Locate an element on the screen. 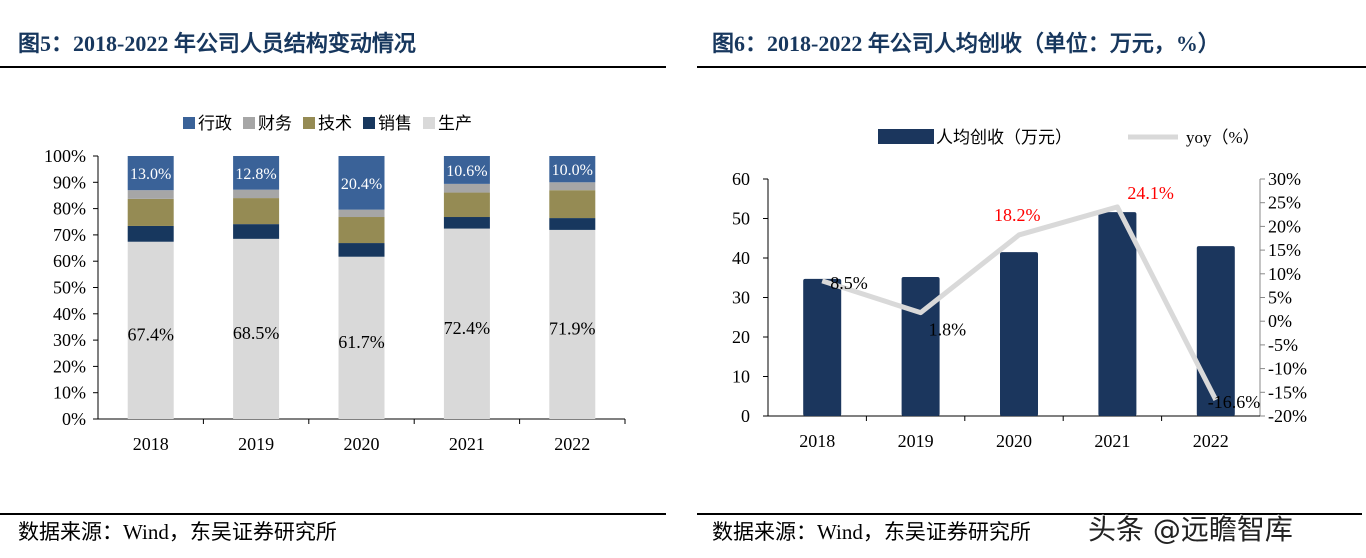  data-label: 72.4% is located at coordinates (467, 328).